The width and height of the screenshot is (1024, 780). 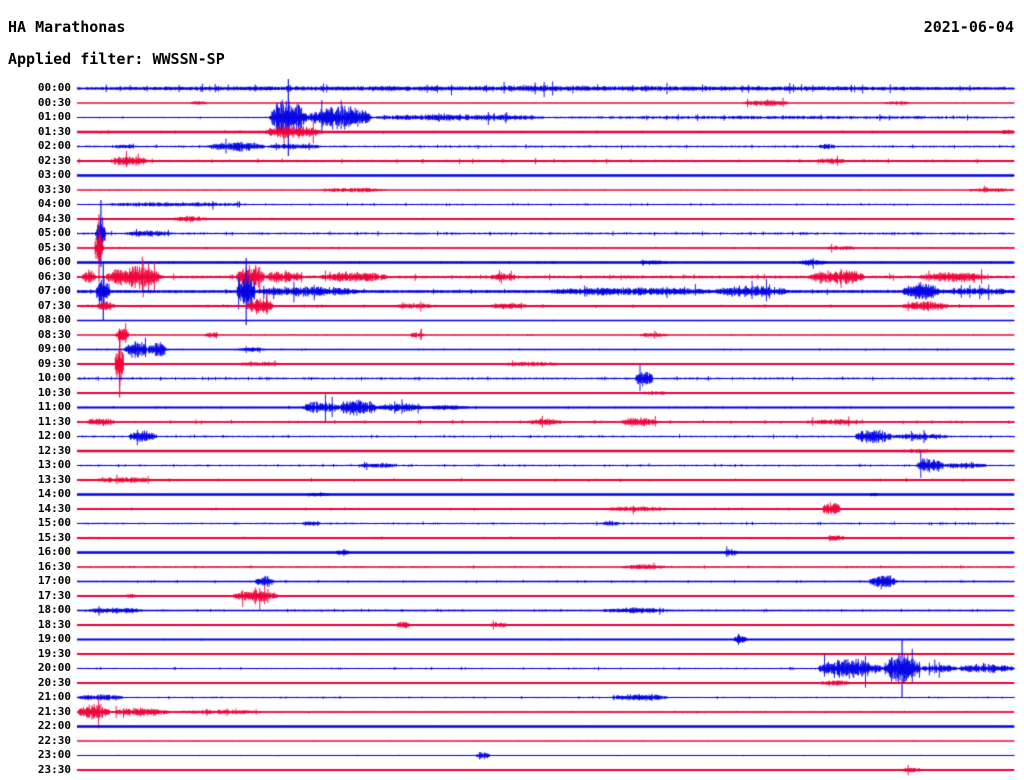 What do you see at coordinates (54, 203) in the screenshot?
I see `time-tick-label: 04:00` at bounding box center [54, 203].